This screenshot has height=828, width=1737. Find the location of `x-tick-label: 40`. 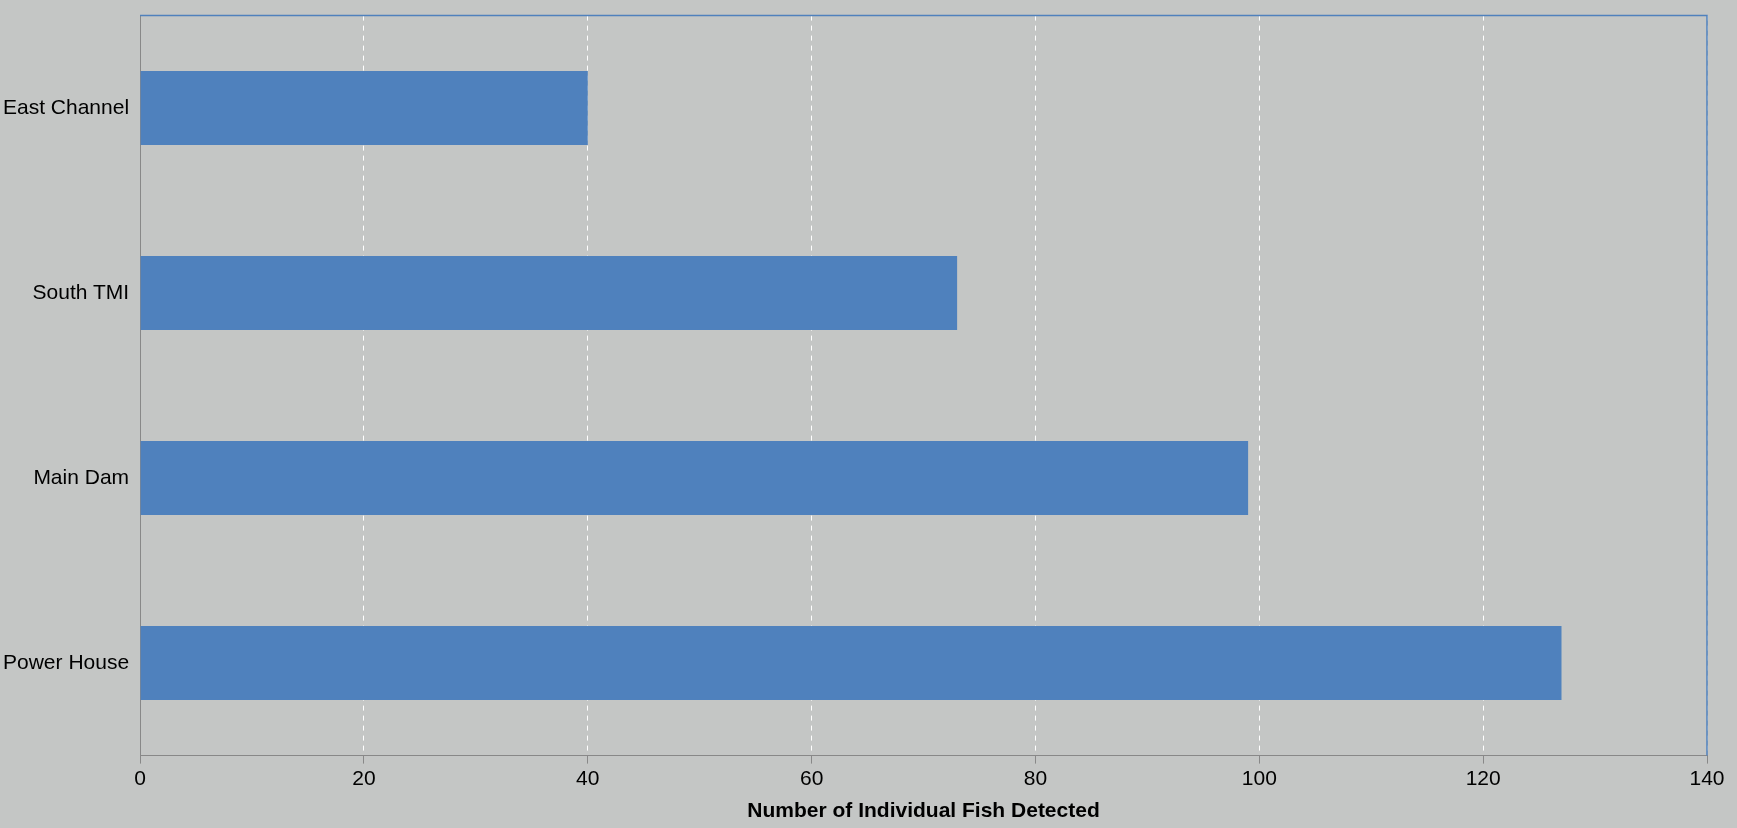

x-tick-label: 40 is located at coordinates (588, 777).